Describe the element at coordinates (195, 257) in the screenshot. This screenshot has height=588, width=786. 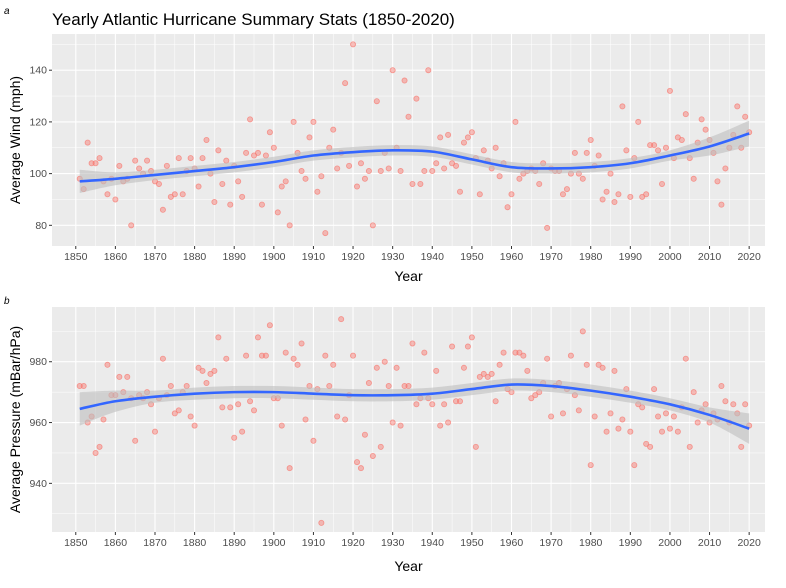
I see `x-tick-label: 1880` at that location.